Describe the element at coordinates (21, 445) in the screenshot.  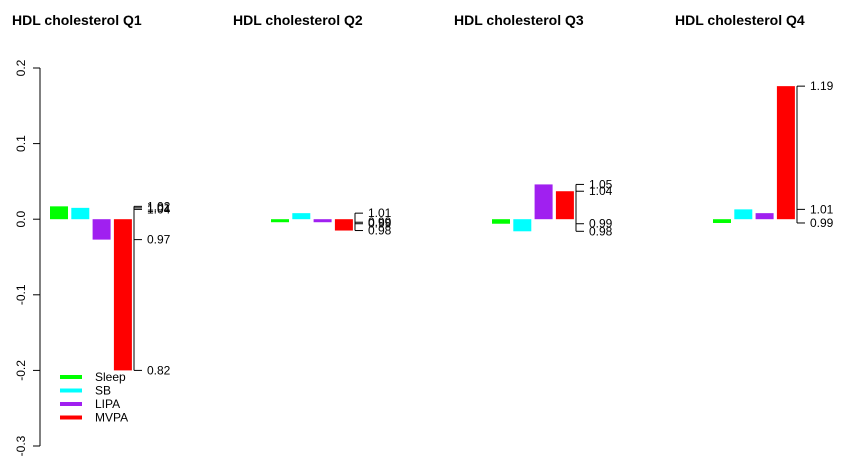
I see `y-tick-label: -0.3` at that location.